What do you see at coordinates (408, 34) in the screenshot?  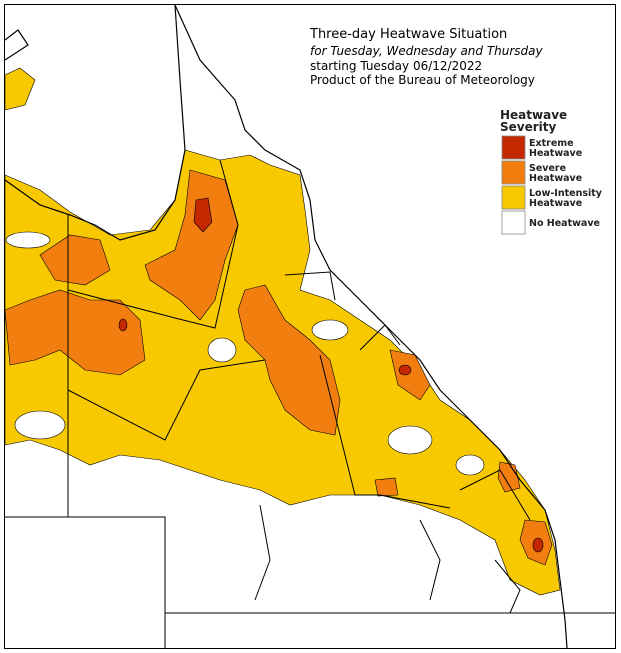 I see `title: Three-day Heatwave Situation` at bounding box center [408, 34].